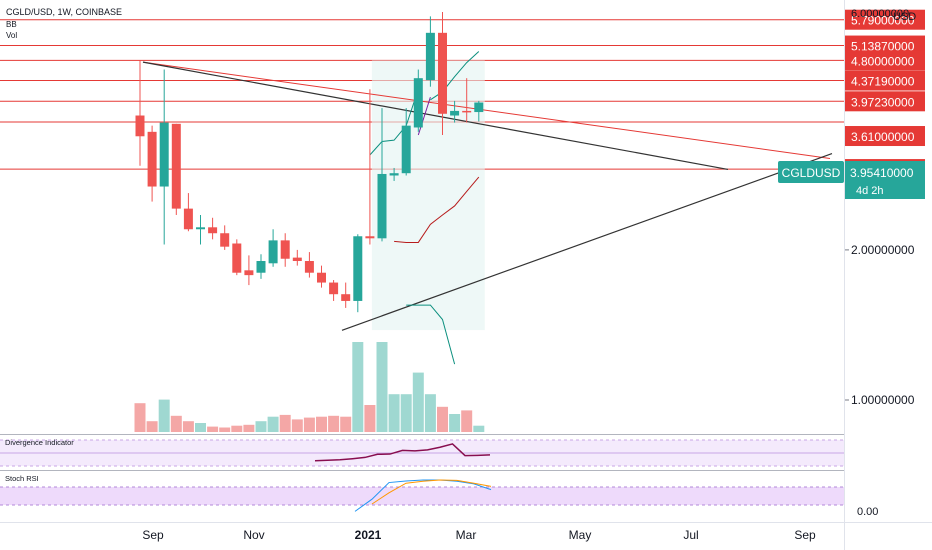  Describe the element at coordinates (882, 173) in the screenshot. I see `current-price-value: 3.95410000` at that location.